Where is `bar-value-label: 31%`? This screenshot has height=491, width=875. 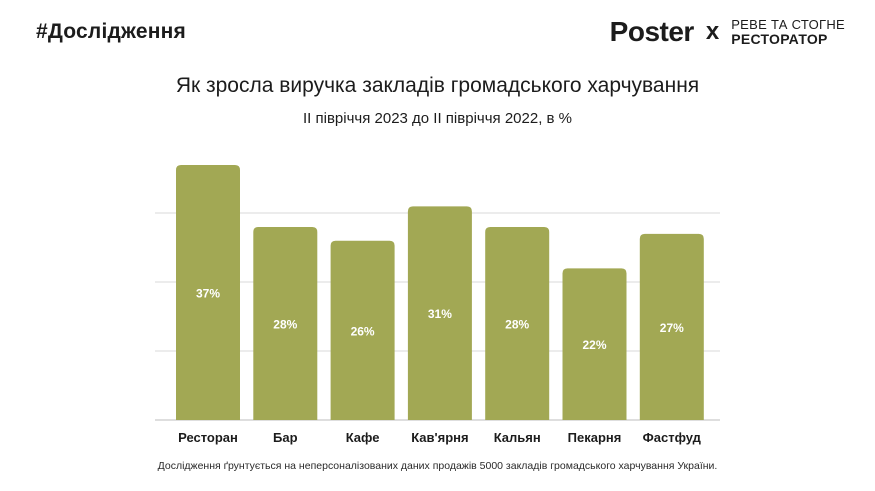 bar-value-label: 31% is located at coordinates (440, 314).